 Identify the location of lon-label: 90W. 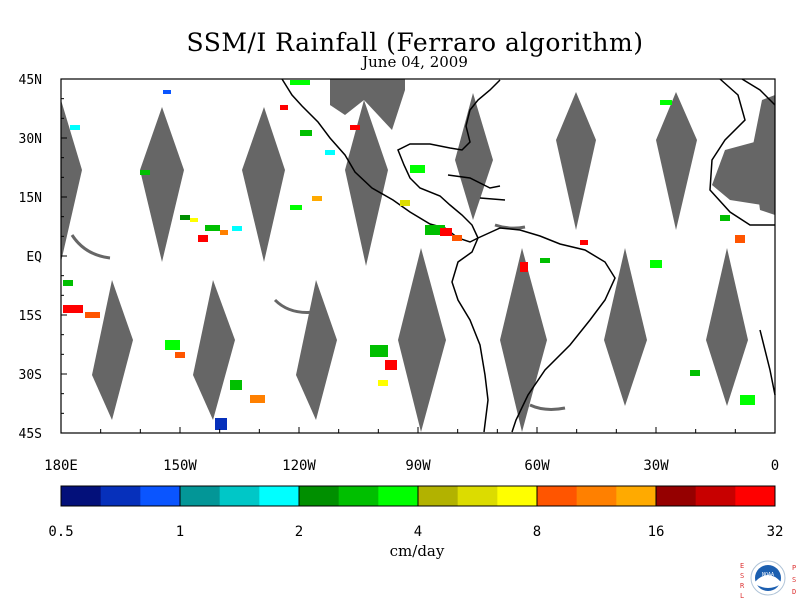
(418, 466).